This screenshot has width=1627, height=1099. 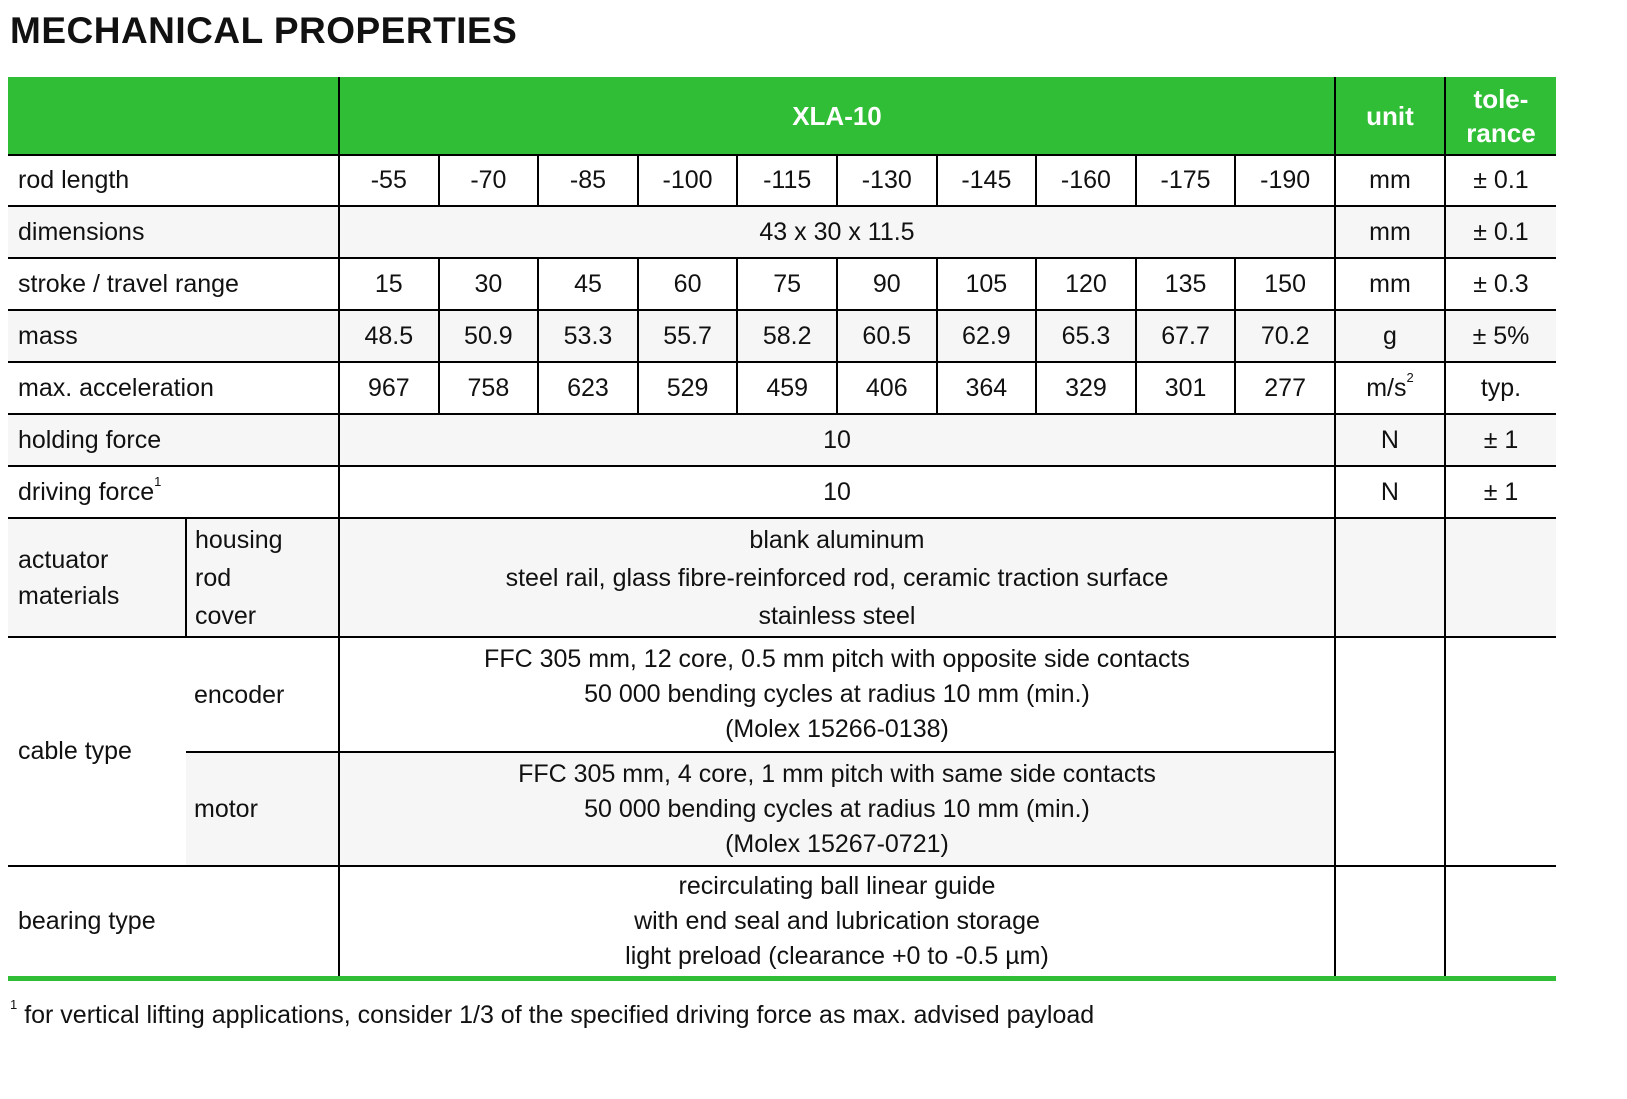 I want to click on value-cell: -145, so click(x=986, y=180).